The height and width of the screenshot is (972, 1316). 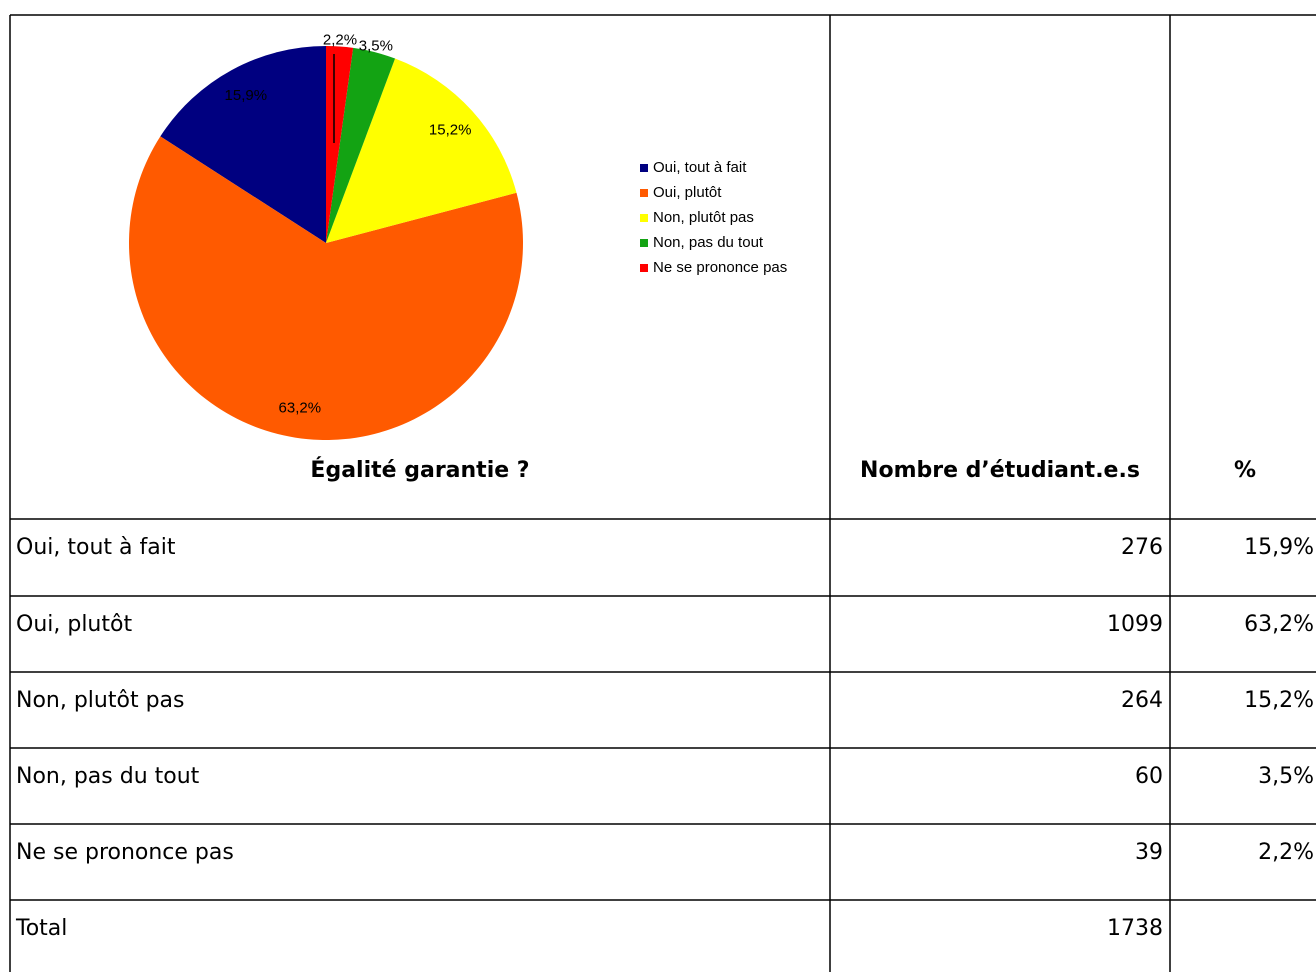 I want to click on legend-label: Ne se prononce pas, so click(x=720, y=267).